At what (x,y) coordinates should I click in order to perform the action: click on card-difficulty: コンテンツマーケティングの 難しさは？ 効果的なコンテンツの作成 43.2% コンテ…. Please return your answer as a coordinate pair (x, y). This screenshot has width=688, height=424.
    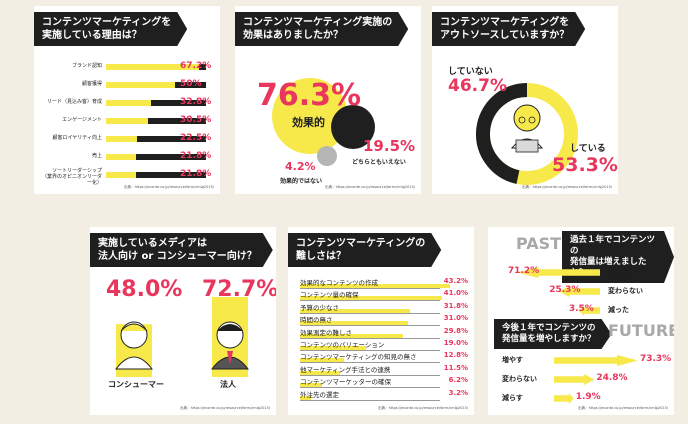
    Looking at the image, I should click on (381, 321).